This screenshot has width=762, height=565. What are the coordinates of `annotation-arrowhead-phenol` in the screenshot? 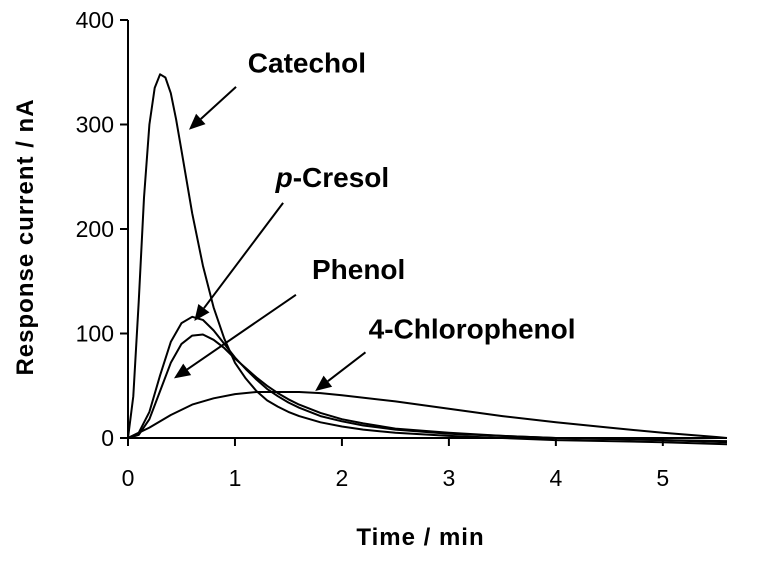 It's located at (182, 371).